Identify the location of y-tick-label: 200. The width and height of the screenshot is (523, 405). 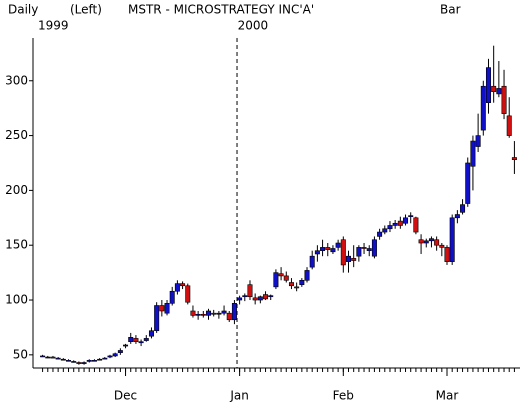
(16, 190).